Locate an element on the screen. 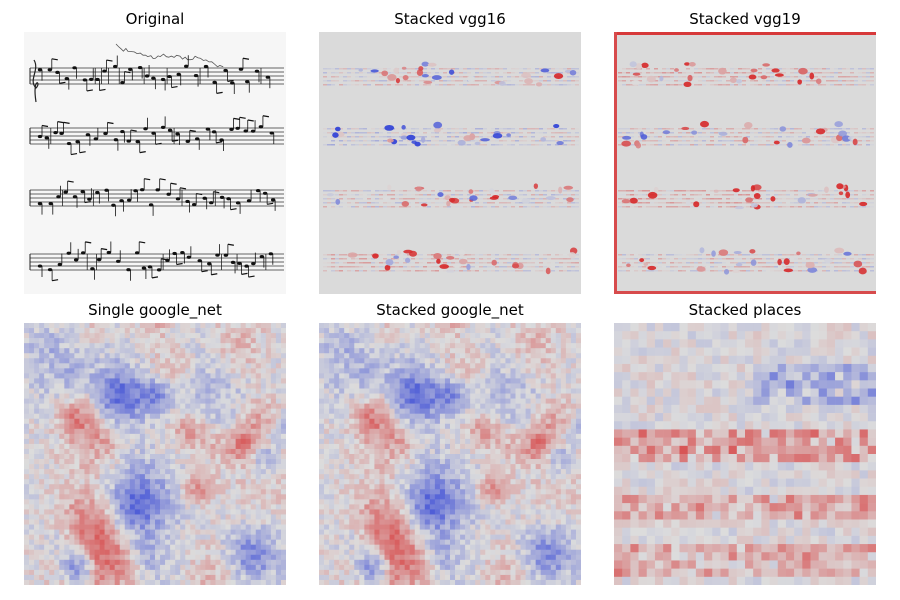 This screenshot has width=900, height=600. panel-title-stacked-places: Stacked places is located at coordinates (745, 310).